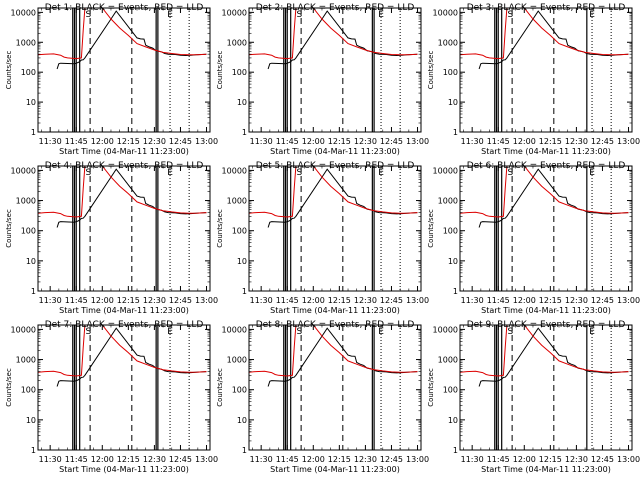 Image resolution: width=640 pixels, height=480 pixels. What do you see at coordinates (335, 166) in the screenshot?
I see `panel-title: Det 5: BLACK = Events, RED = LLD` at bounding box center [335, 166].